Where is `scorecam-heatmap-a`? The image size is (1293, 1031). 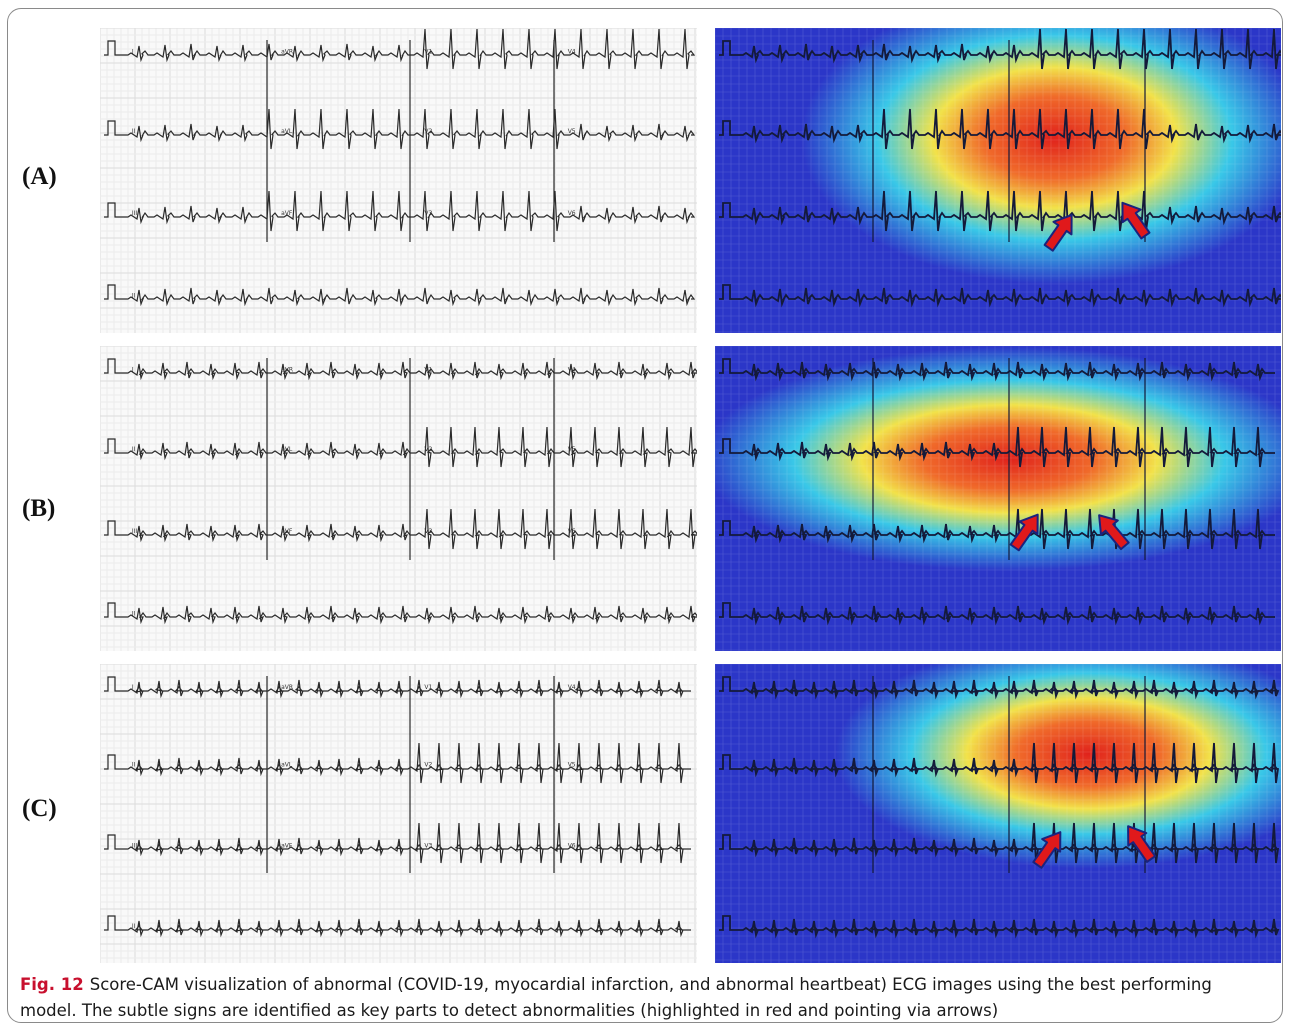
scorecam-heatmap-a is located at coordinates (998, 180).